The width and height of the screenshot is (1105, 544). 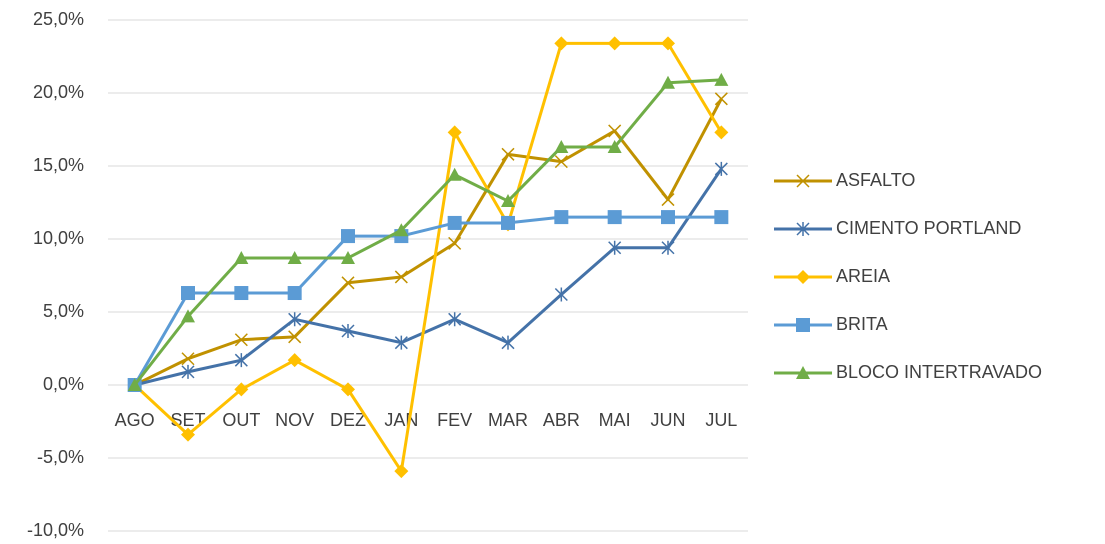 What do you see at coordinates (939, 372) in the screenshot?
I see `legend-label: BLOCO INTERTRAVADO` at bounding box center [939, 372].